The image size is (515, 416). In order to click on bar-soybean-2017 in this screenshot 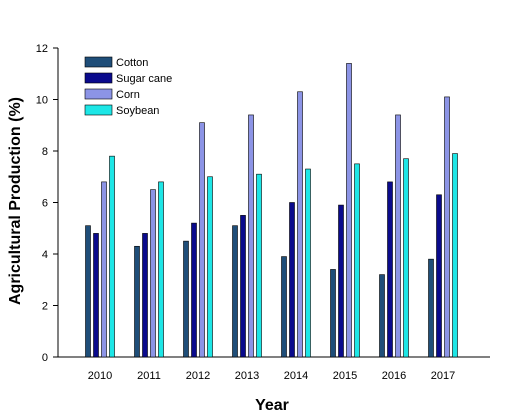, I will do `click(455, 255)`.